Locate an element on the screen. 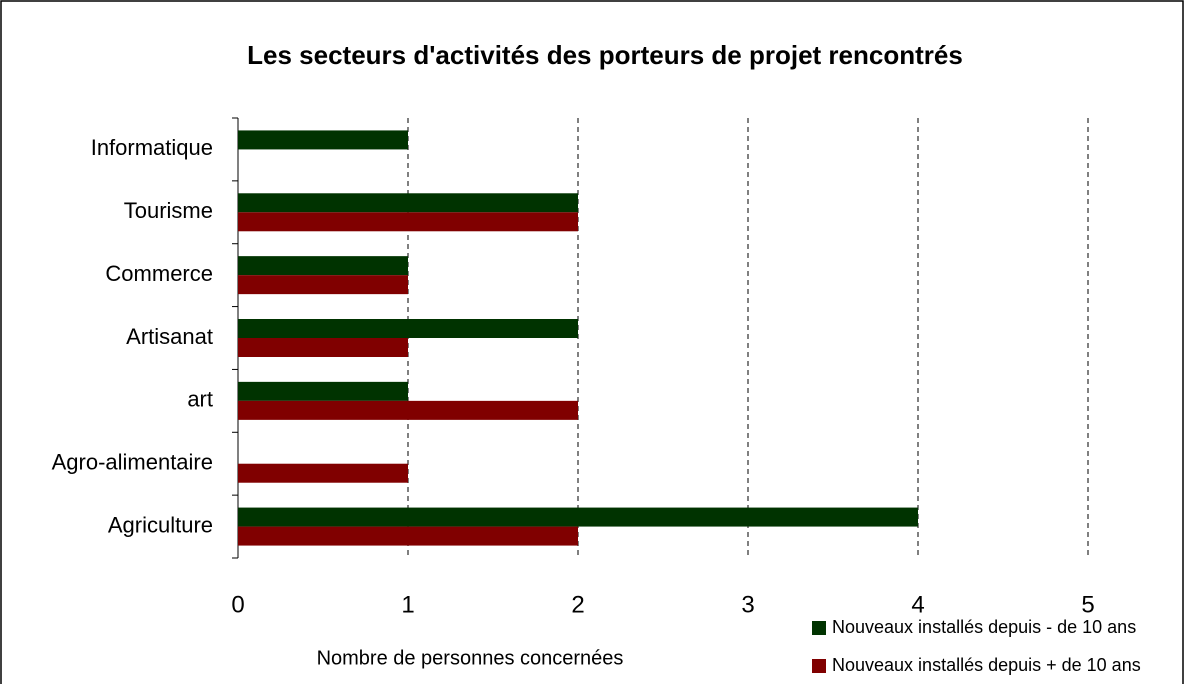 The height and width of the screenshot is (689, 1184). x-tick-label: 0 is located at coordinates (237, 604).